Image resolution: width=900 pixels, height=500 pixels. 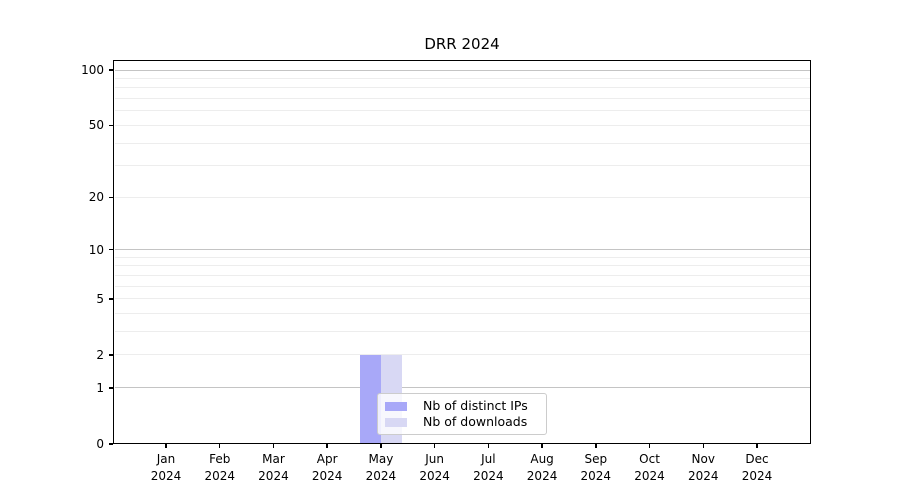 I want to click on legend: Nb of distinct IPs Nb of downloads, so click(x=462, y=414).